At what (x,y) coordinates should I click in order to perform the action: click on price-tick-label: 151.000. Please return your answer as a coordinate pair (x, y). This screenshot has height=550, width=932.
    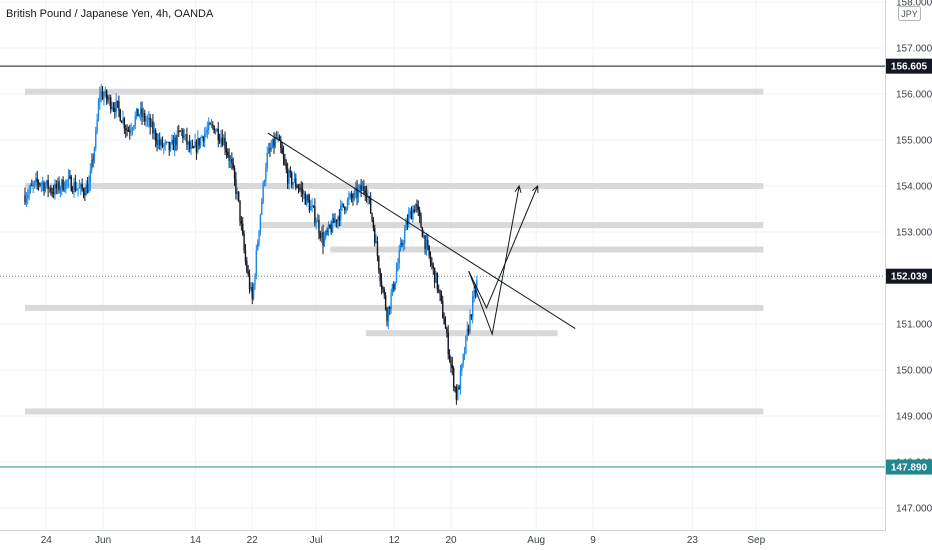
    Looking at the image, I should click on (914, 325).